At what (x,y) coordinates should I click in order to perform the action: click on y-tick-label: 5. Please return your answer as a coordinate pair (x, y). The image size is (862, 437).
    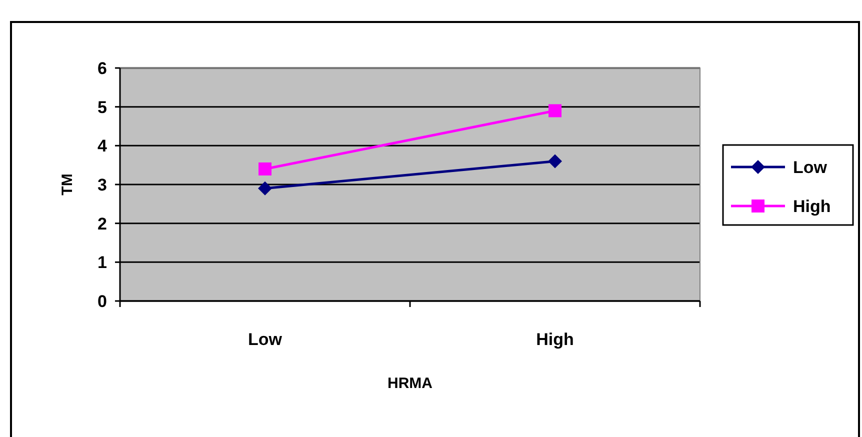
    Looking at the image, I should click on (102, 107).